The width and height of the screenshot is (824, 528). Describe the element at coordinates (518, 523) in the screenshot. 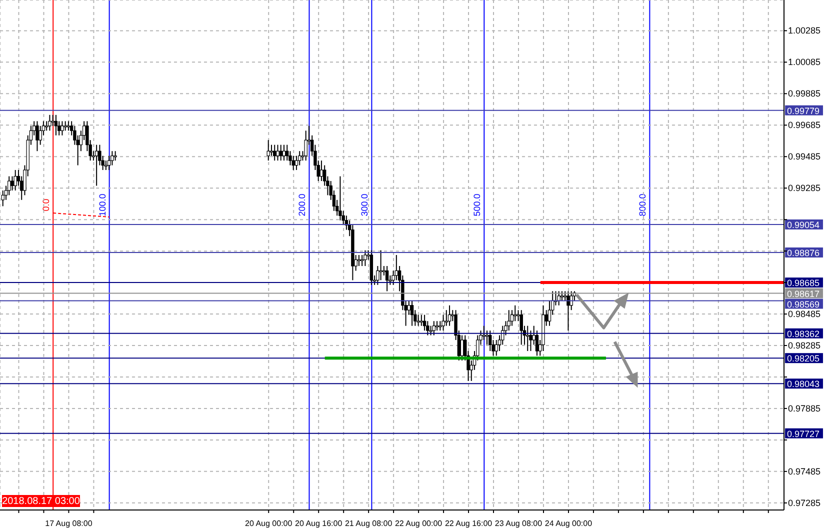

I see `x-tick-label: 23 Aug 08:00` at that location.